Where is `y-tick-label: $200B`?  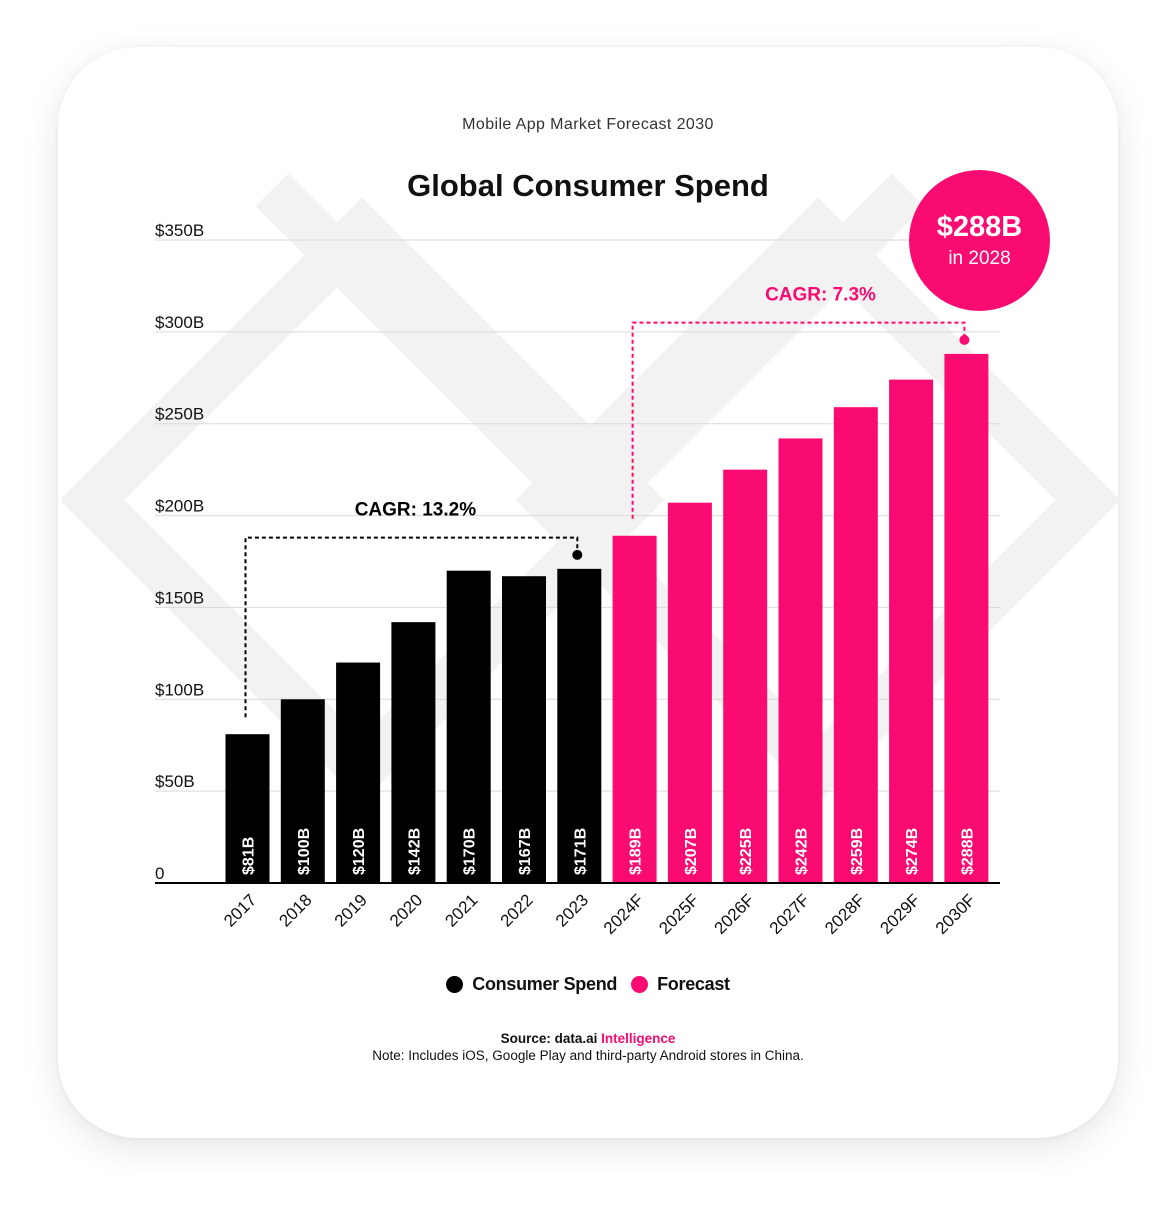 y-tick-label: $200B is located at coordinates (179, 506).